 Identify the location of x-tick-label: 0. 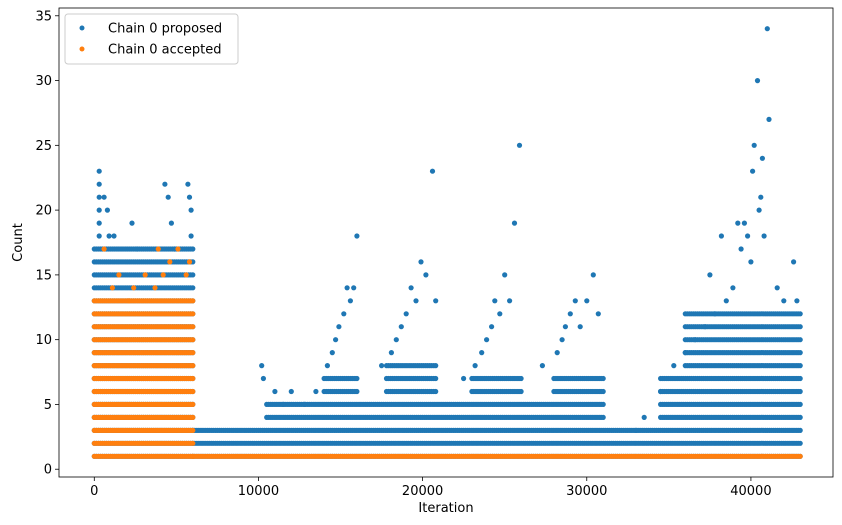
(94, 491).